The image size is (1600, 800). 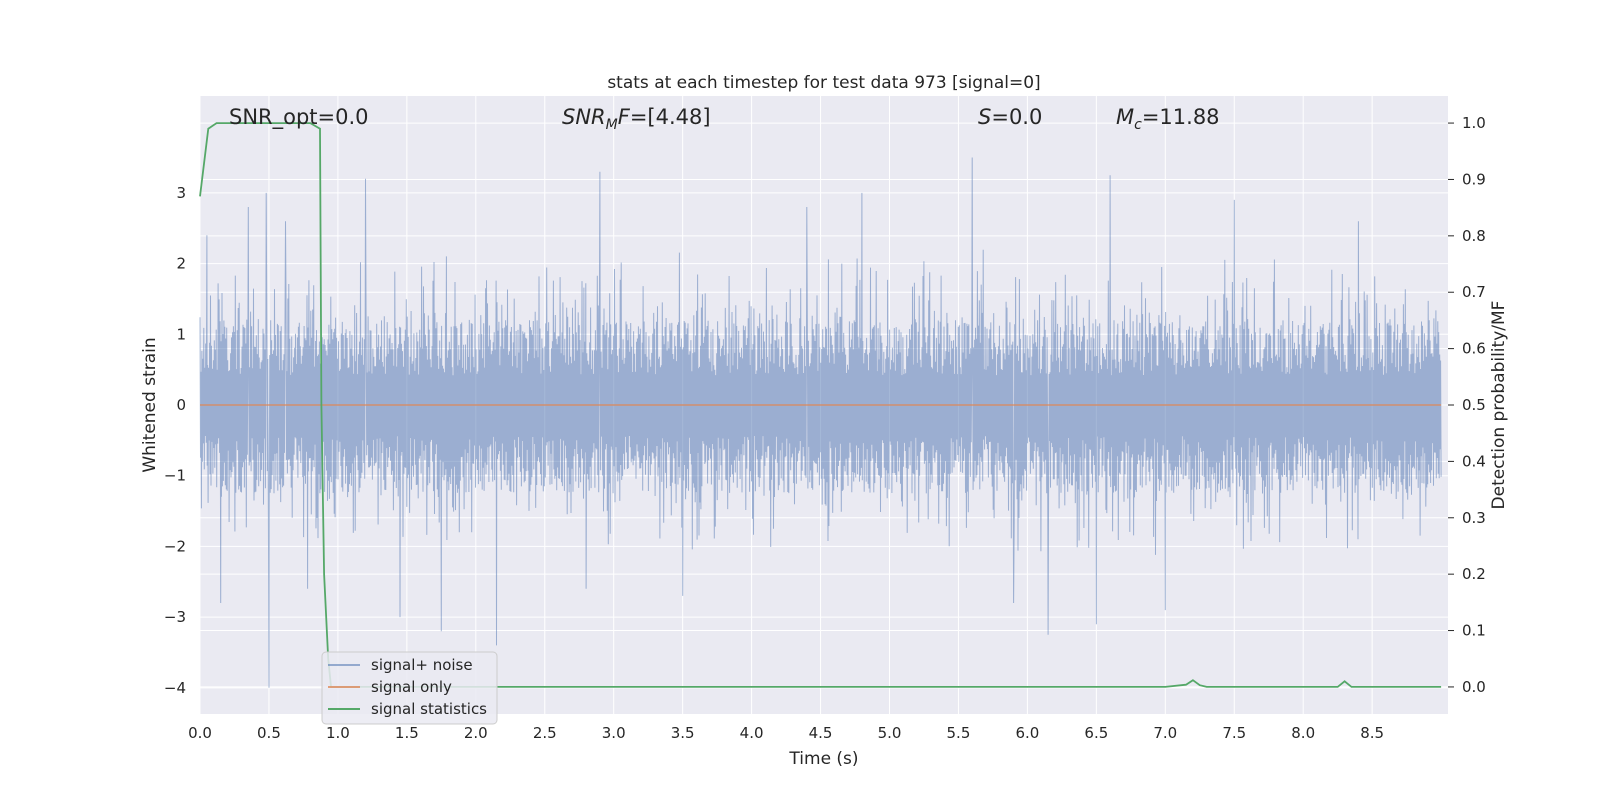 I want to click on y2-tick-label: 0.0, so click(x=1474, y=687).